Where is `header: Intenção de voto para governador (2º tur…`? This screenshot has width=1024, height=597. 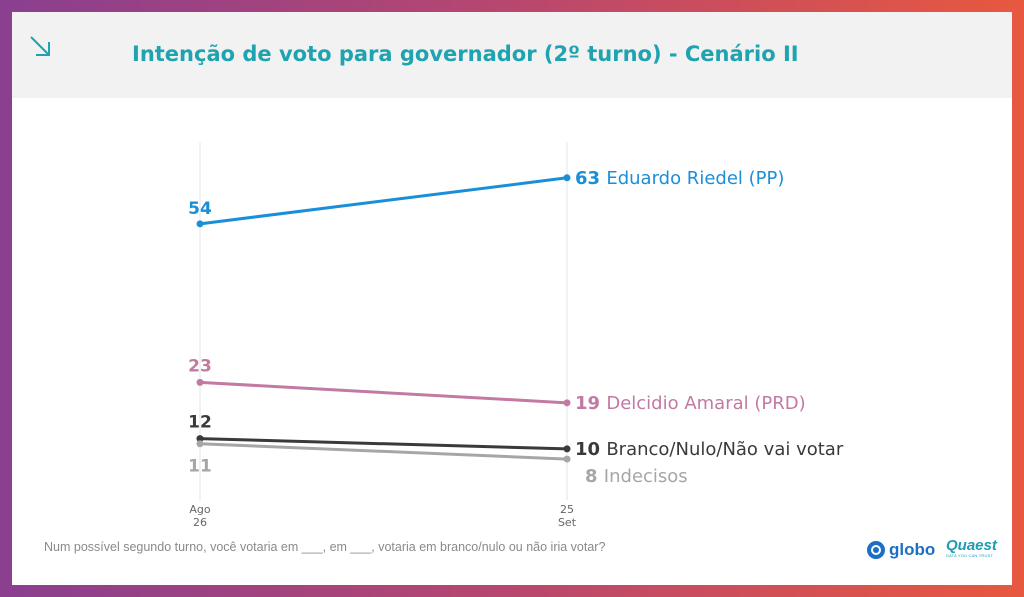 header: Intenção de voto para governador (2º tur… is located at coordinates (512, 55).